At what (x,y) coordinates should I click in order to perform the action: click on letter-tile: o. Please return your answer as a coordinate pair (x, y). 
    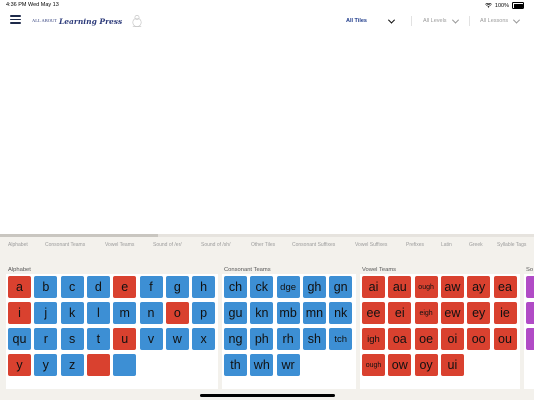
    Looking at the image, I should click on (177, 313).